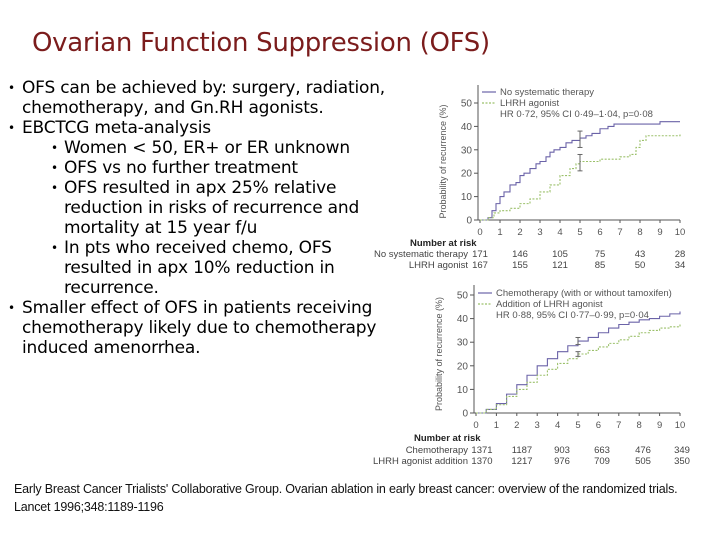  Describe the element at coordinates (200, 148) in the screenshot. I see `subbullet-population: • Women < 50, ER+ or ER unknown` at that location.